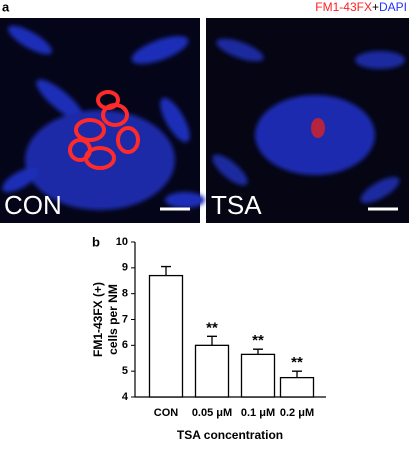  What do you see at coordinates (236, 205) in the screenshot?
I see `image-label: TSA` at bounding box center [236, 205].